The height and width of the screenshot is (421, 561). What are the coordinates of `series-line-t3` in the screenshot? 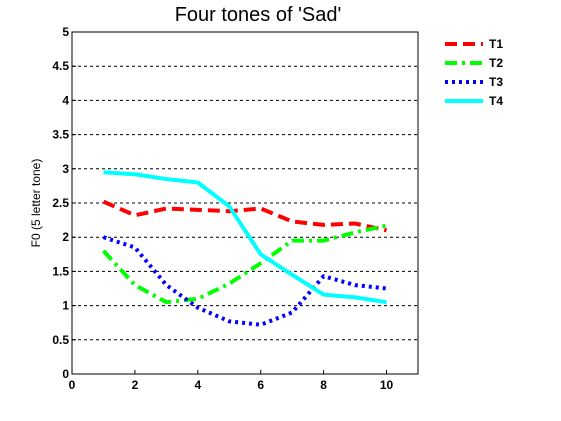 It's located at (244, 281).